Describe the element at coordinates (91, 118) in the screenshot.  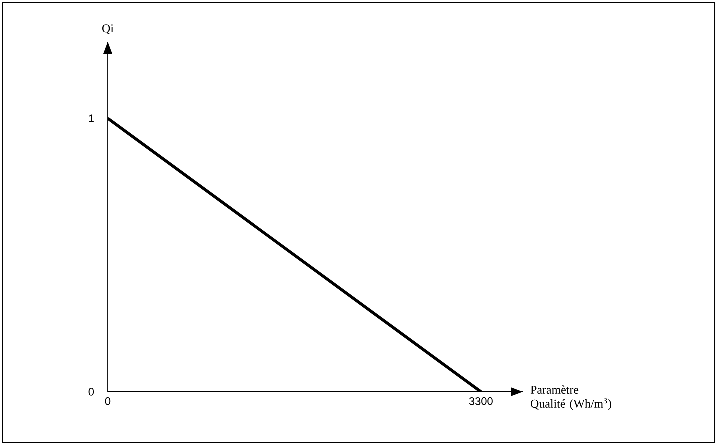
I see `y-tick-label: 1` at that location.